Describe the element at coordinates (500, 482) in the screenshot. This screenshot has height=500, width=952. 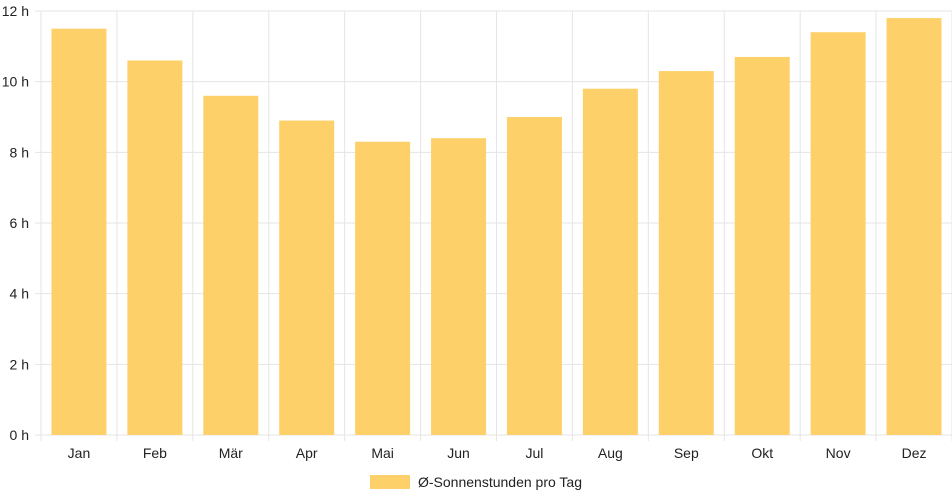
I see `legend-label: Ø-Sonnenstunden pro Tag` at that location.